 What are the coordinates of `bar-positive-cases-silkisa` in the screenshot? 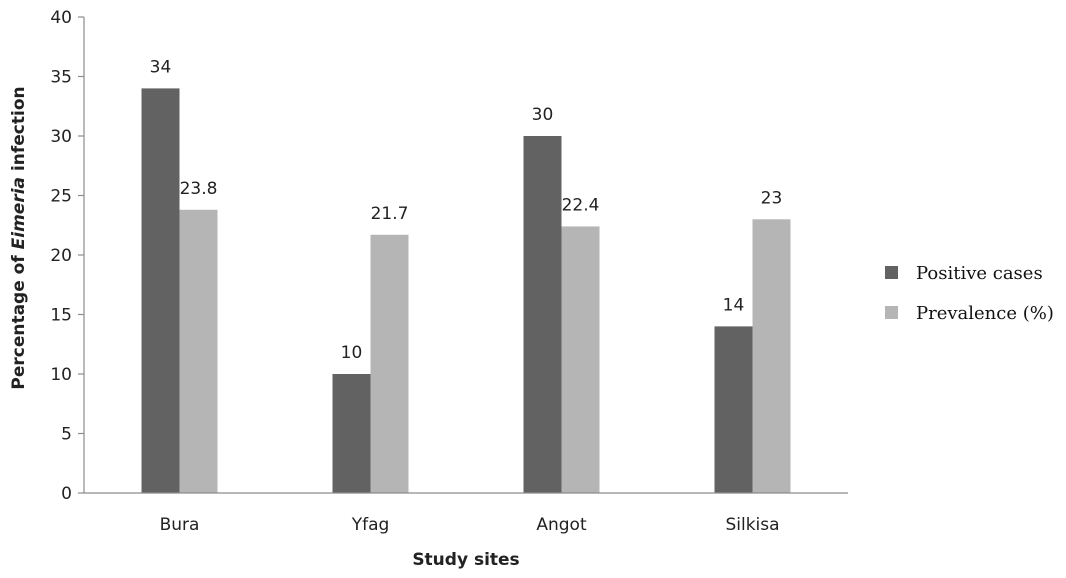 It's located at (733, 409).